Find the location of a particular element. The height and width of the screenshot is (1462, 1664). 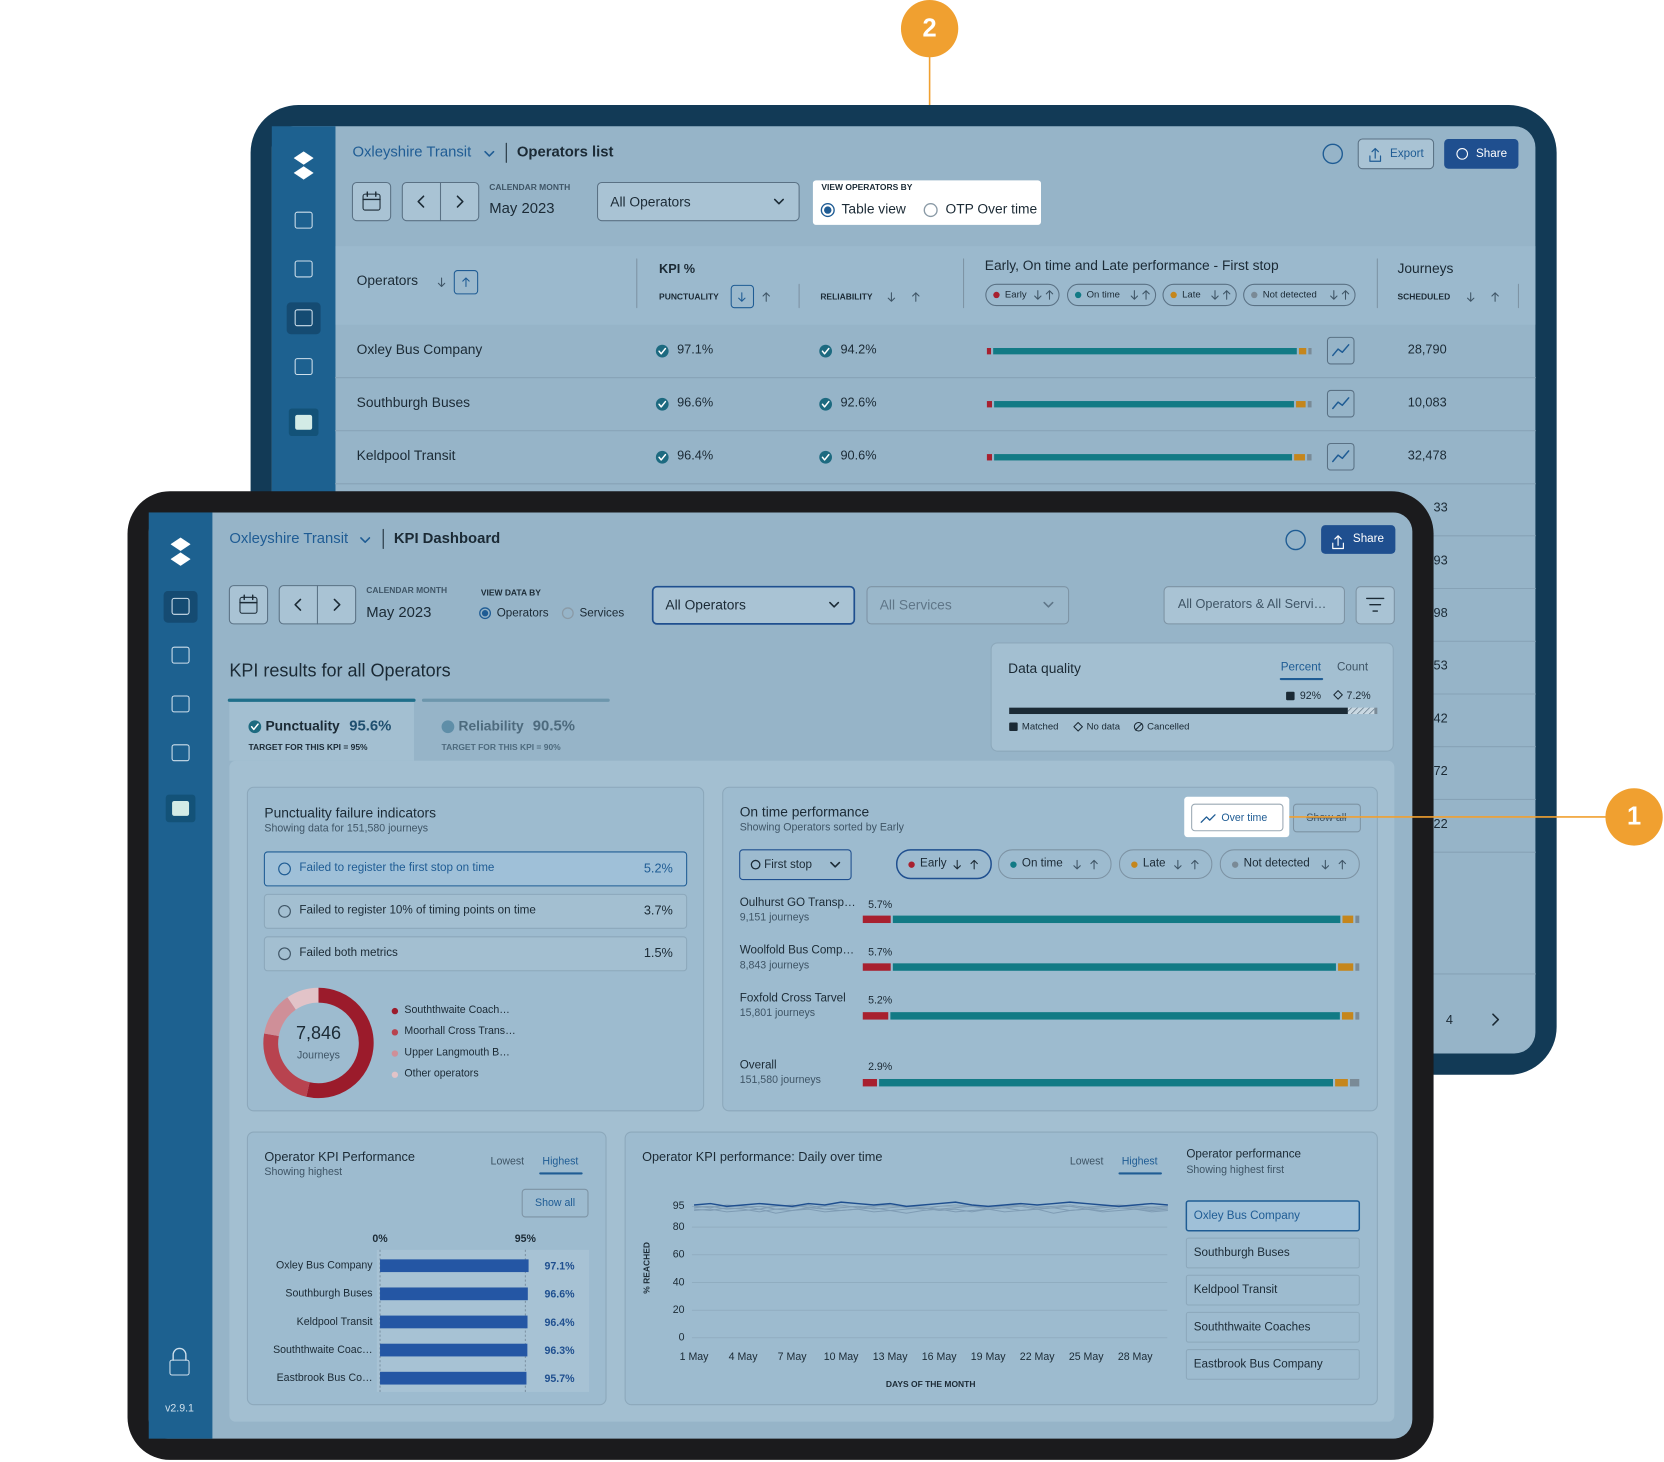

radio-label: Services is located at coordinates (601, 612).